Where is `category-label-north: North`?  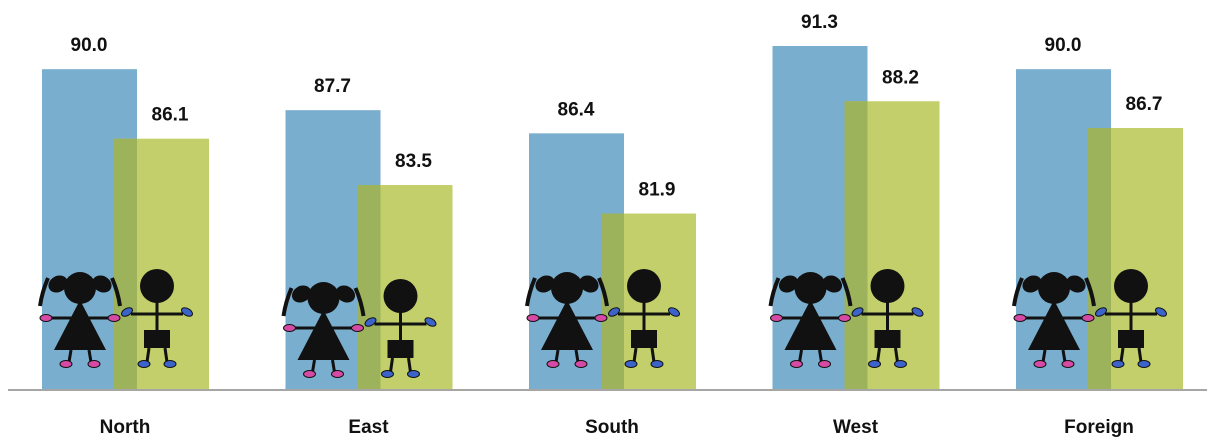
category-label-north: North is located at coordinates (125, 427).